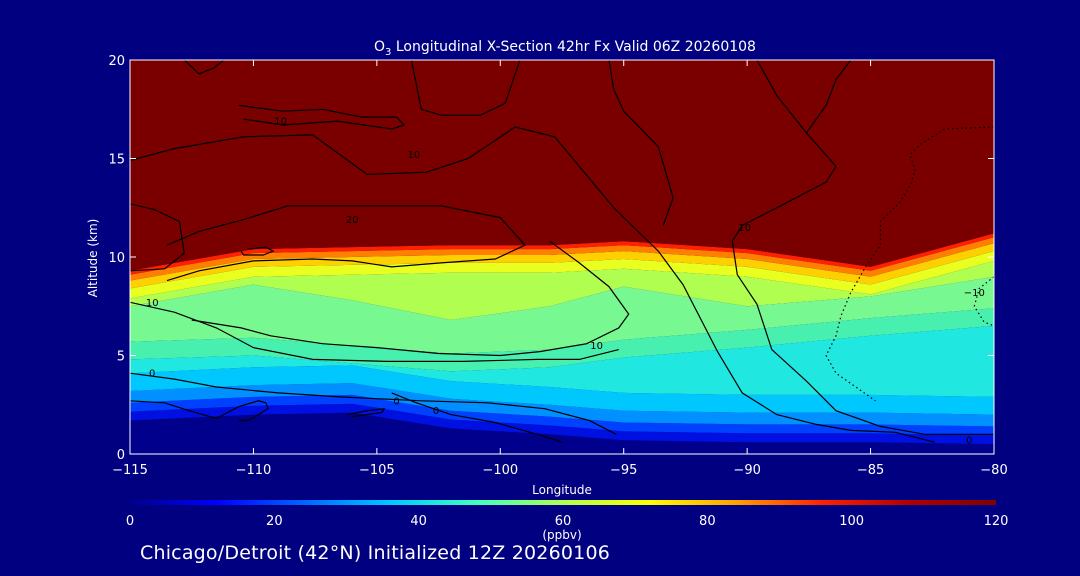 This screenshot has width=1080, height=576. Describe the element at coordinates (352, 220) in the screenshot. I see `contour-label-2: 20` at that location.